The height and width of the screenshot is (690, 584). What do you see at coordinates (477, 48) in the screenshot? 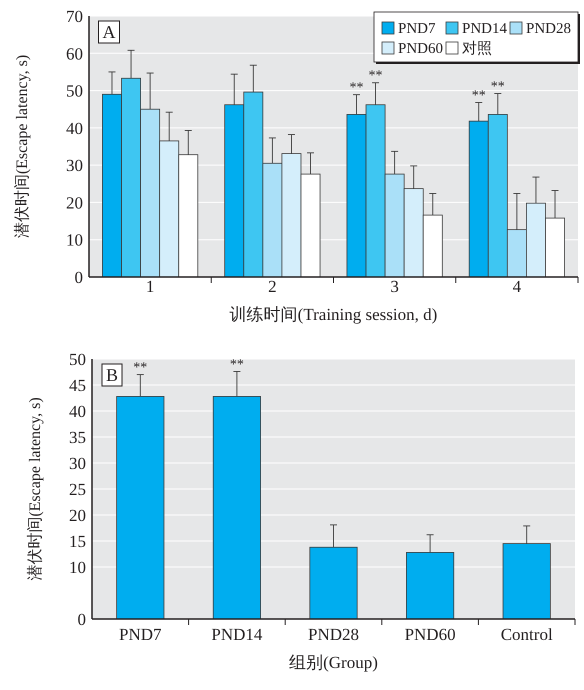
I see `legend-label: 对照` at bounding box center [477, 48].